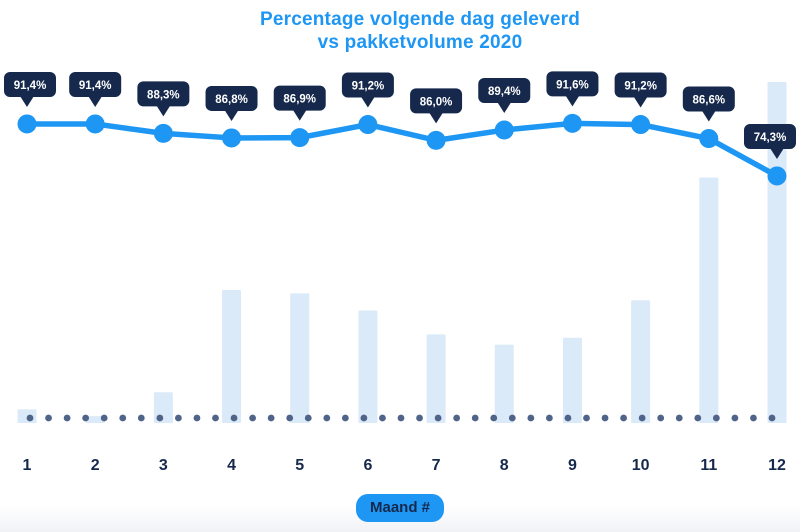 This screenshot has height=532, width=800. What do you see at coordinates (419, 19) in the screenshot?
I see `chart-title-line-1: Percentage volgende dag geleverd` at bounding box center [419, 19].